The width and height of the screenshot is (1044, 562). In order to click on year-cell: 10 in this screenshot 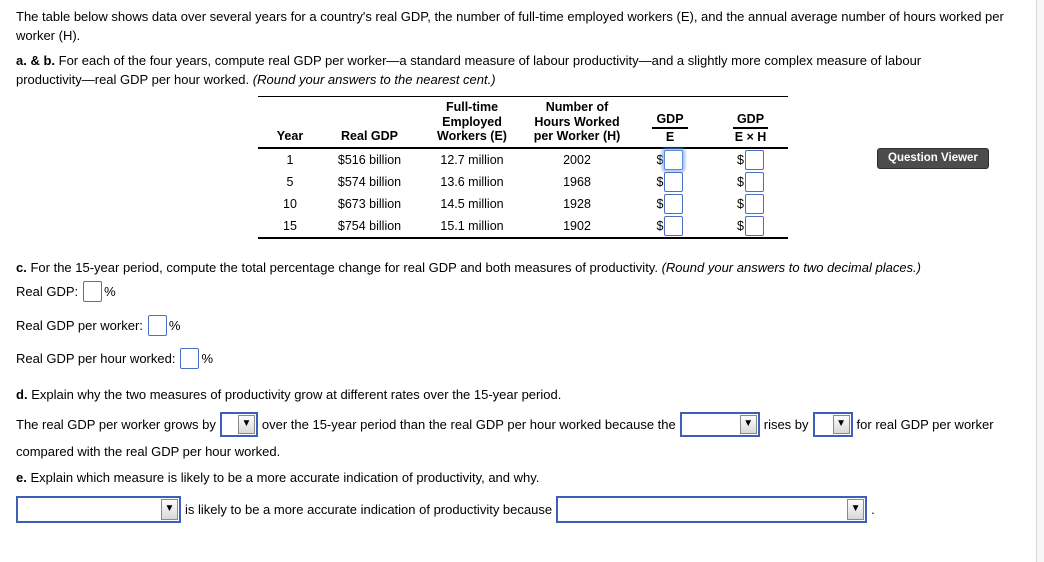, I will do `click(290, 203)`.